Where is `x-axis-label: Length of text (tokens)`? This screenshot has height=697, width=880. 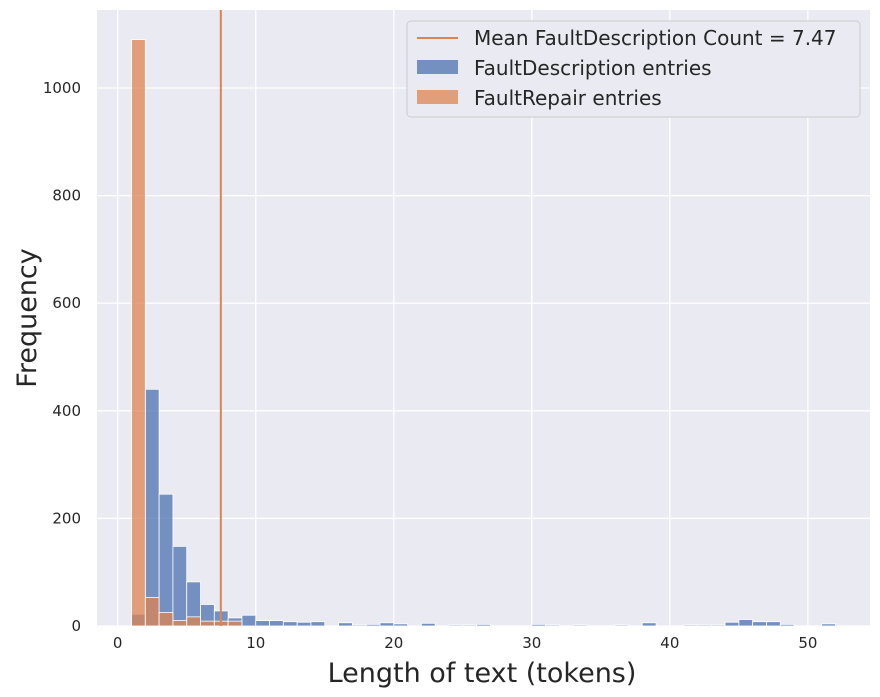 x-axis-label: Length of text (tokens) is located at coordinates (482, 673).